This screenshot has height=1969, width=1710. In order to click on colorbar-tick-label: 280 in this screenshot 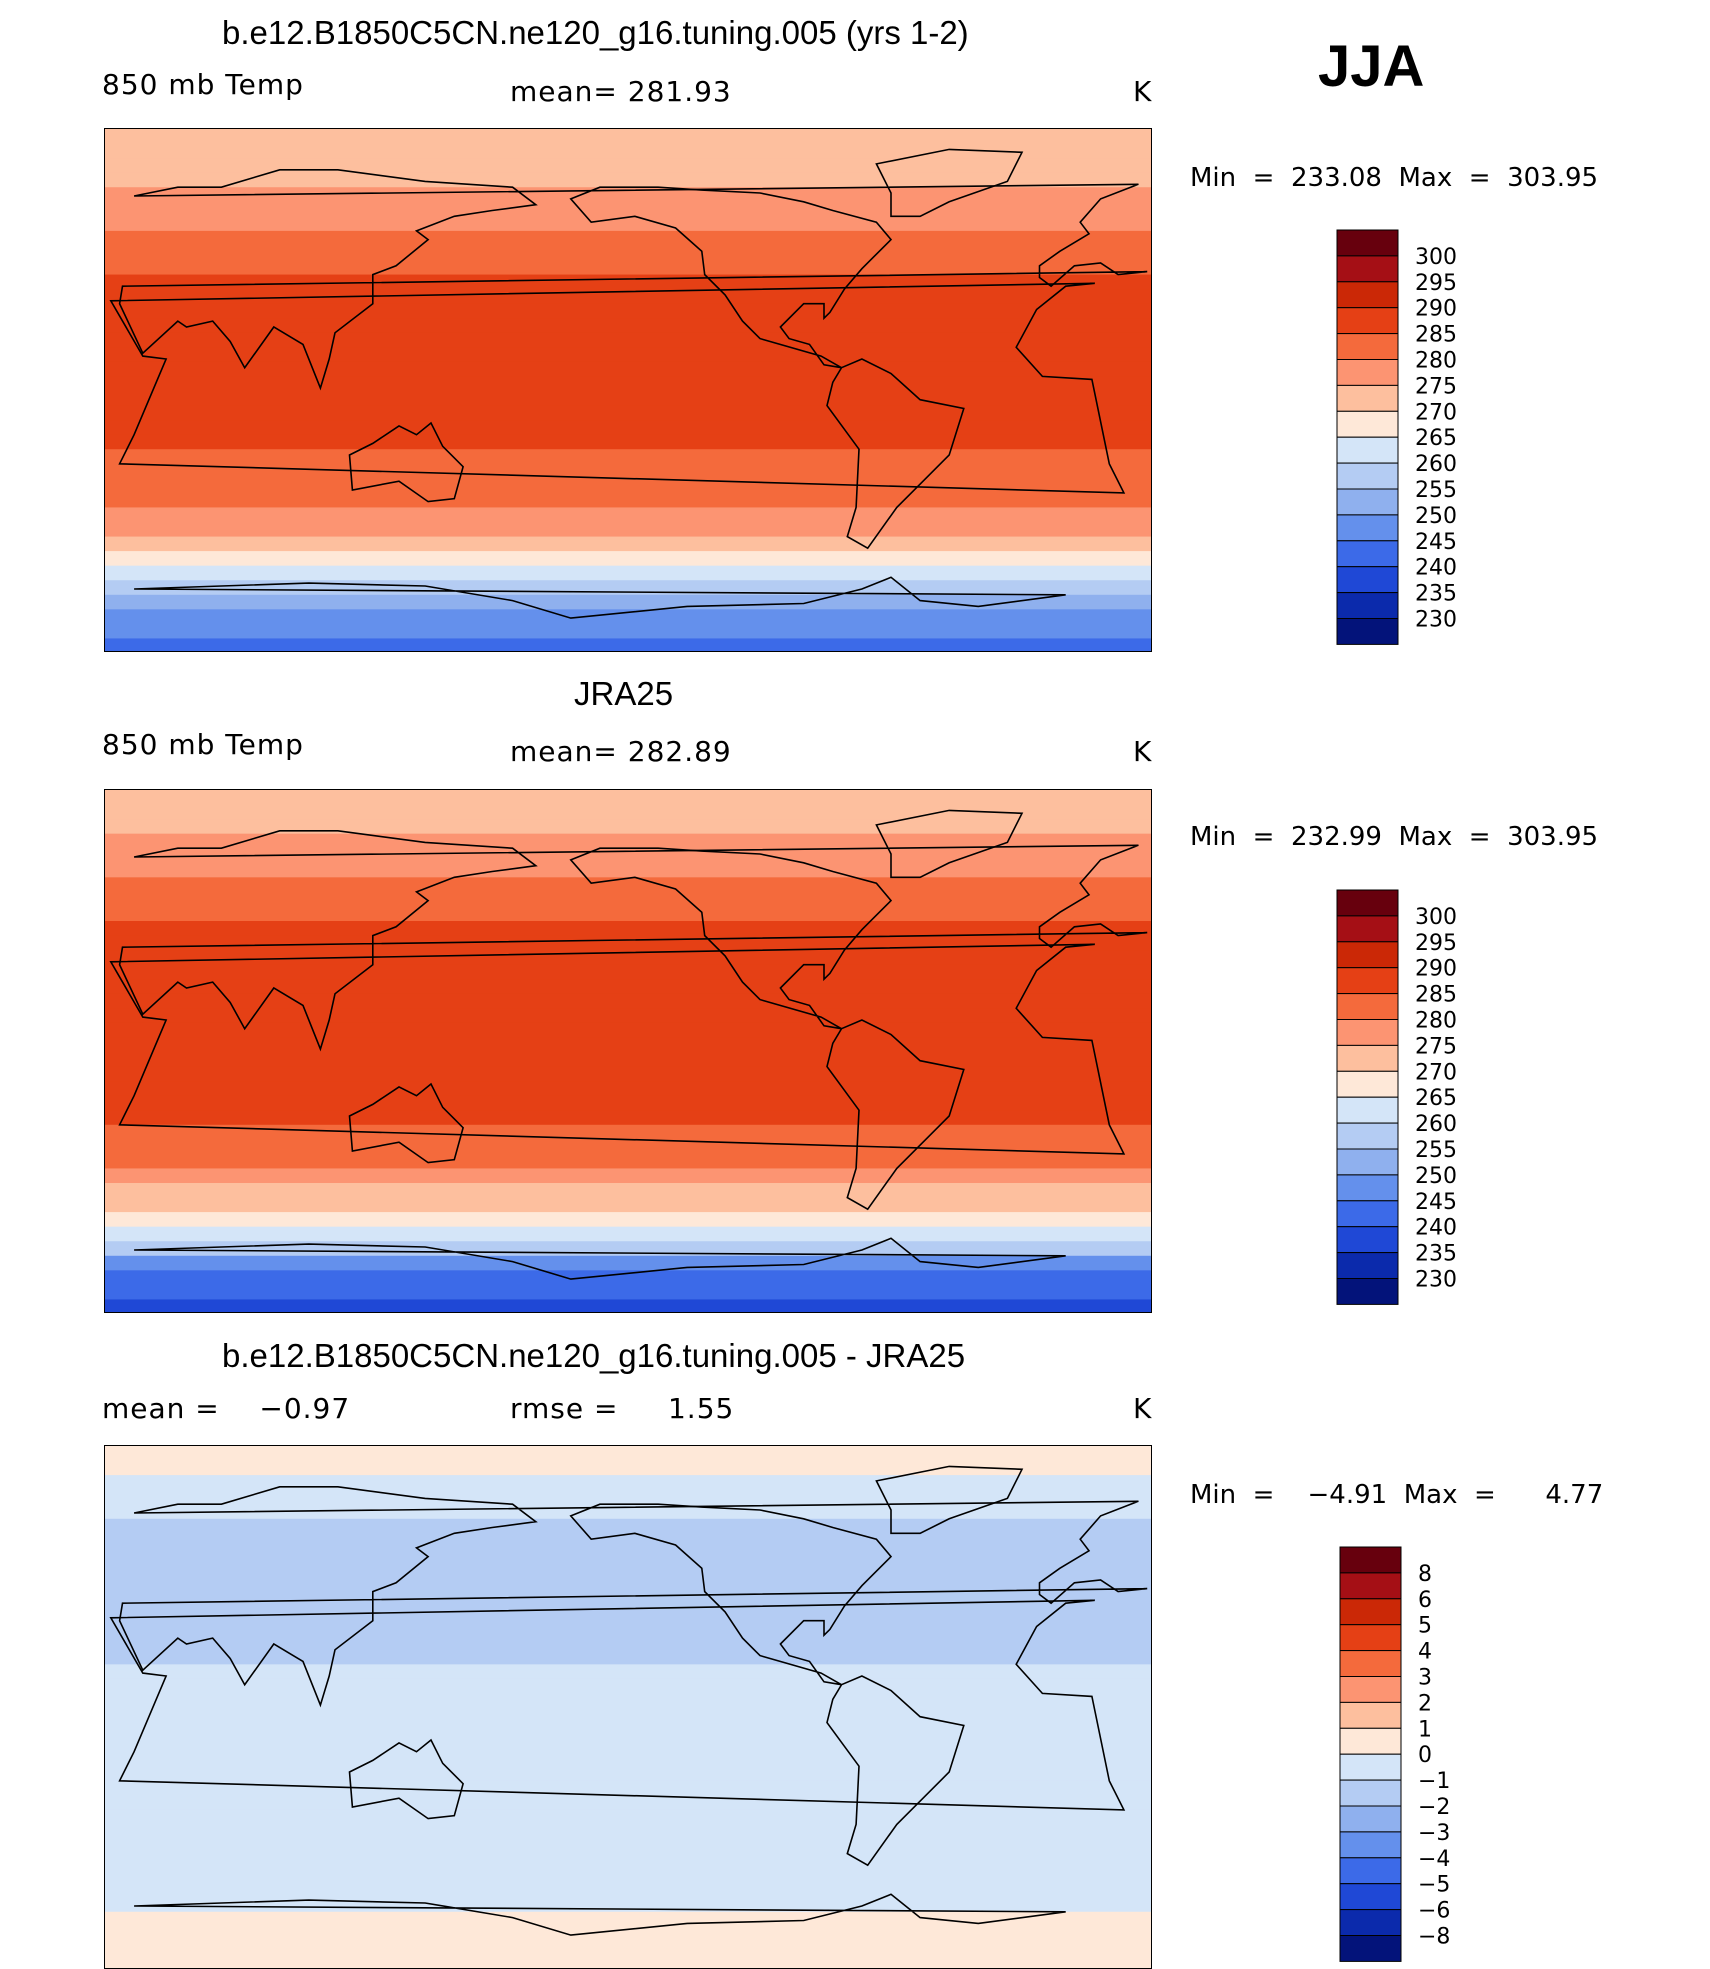, I will do `click(1436, 1021)`.